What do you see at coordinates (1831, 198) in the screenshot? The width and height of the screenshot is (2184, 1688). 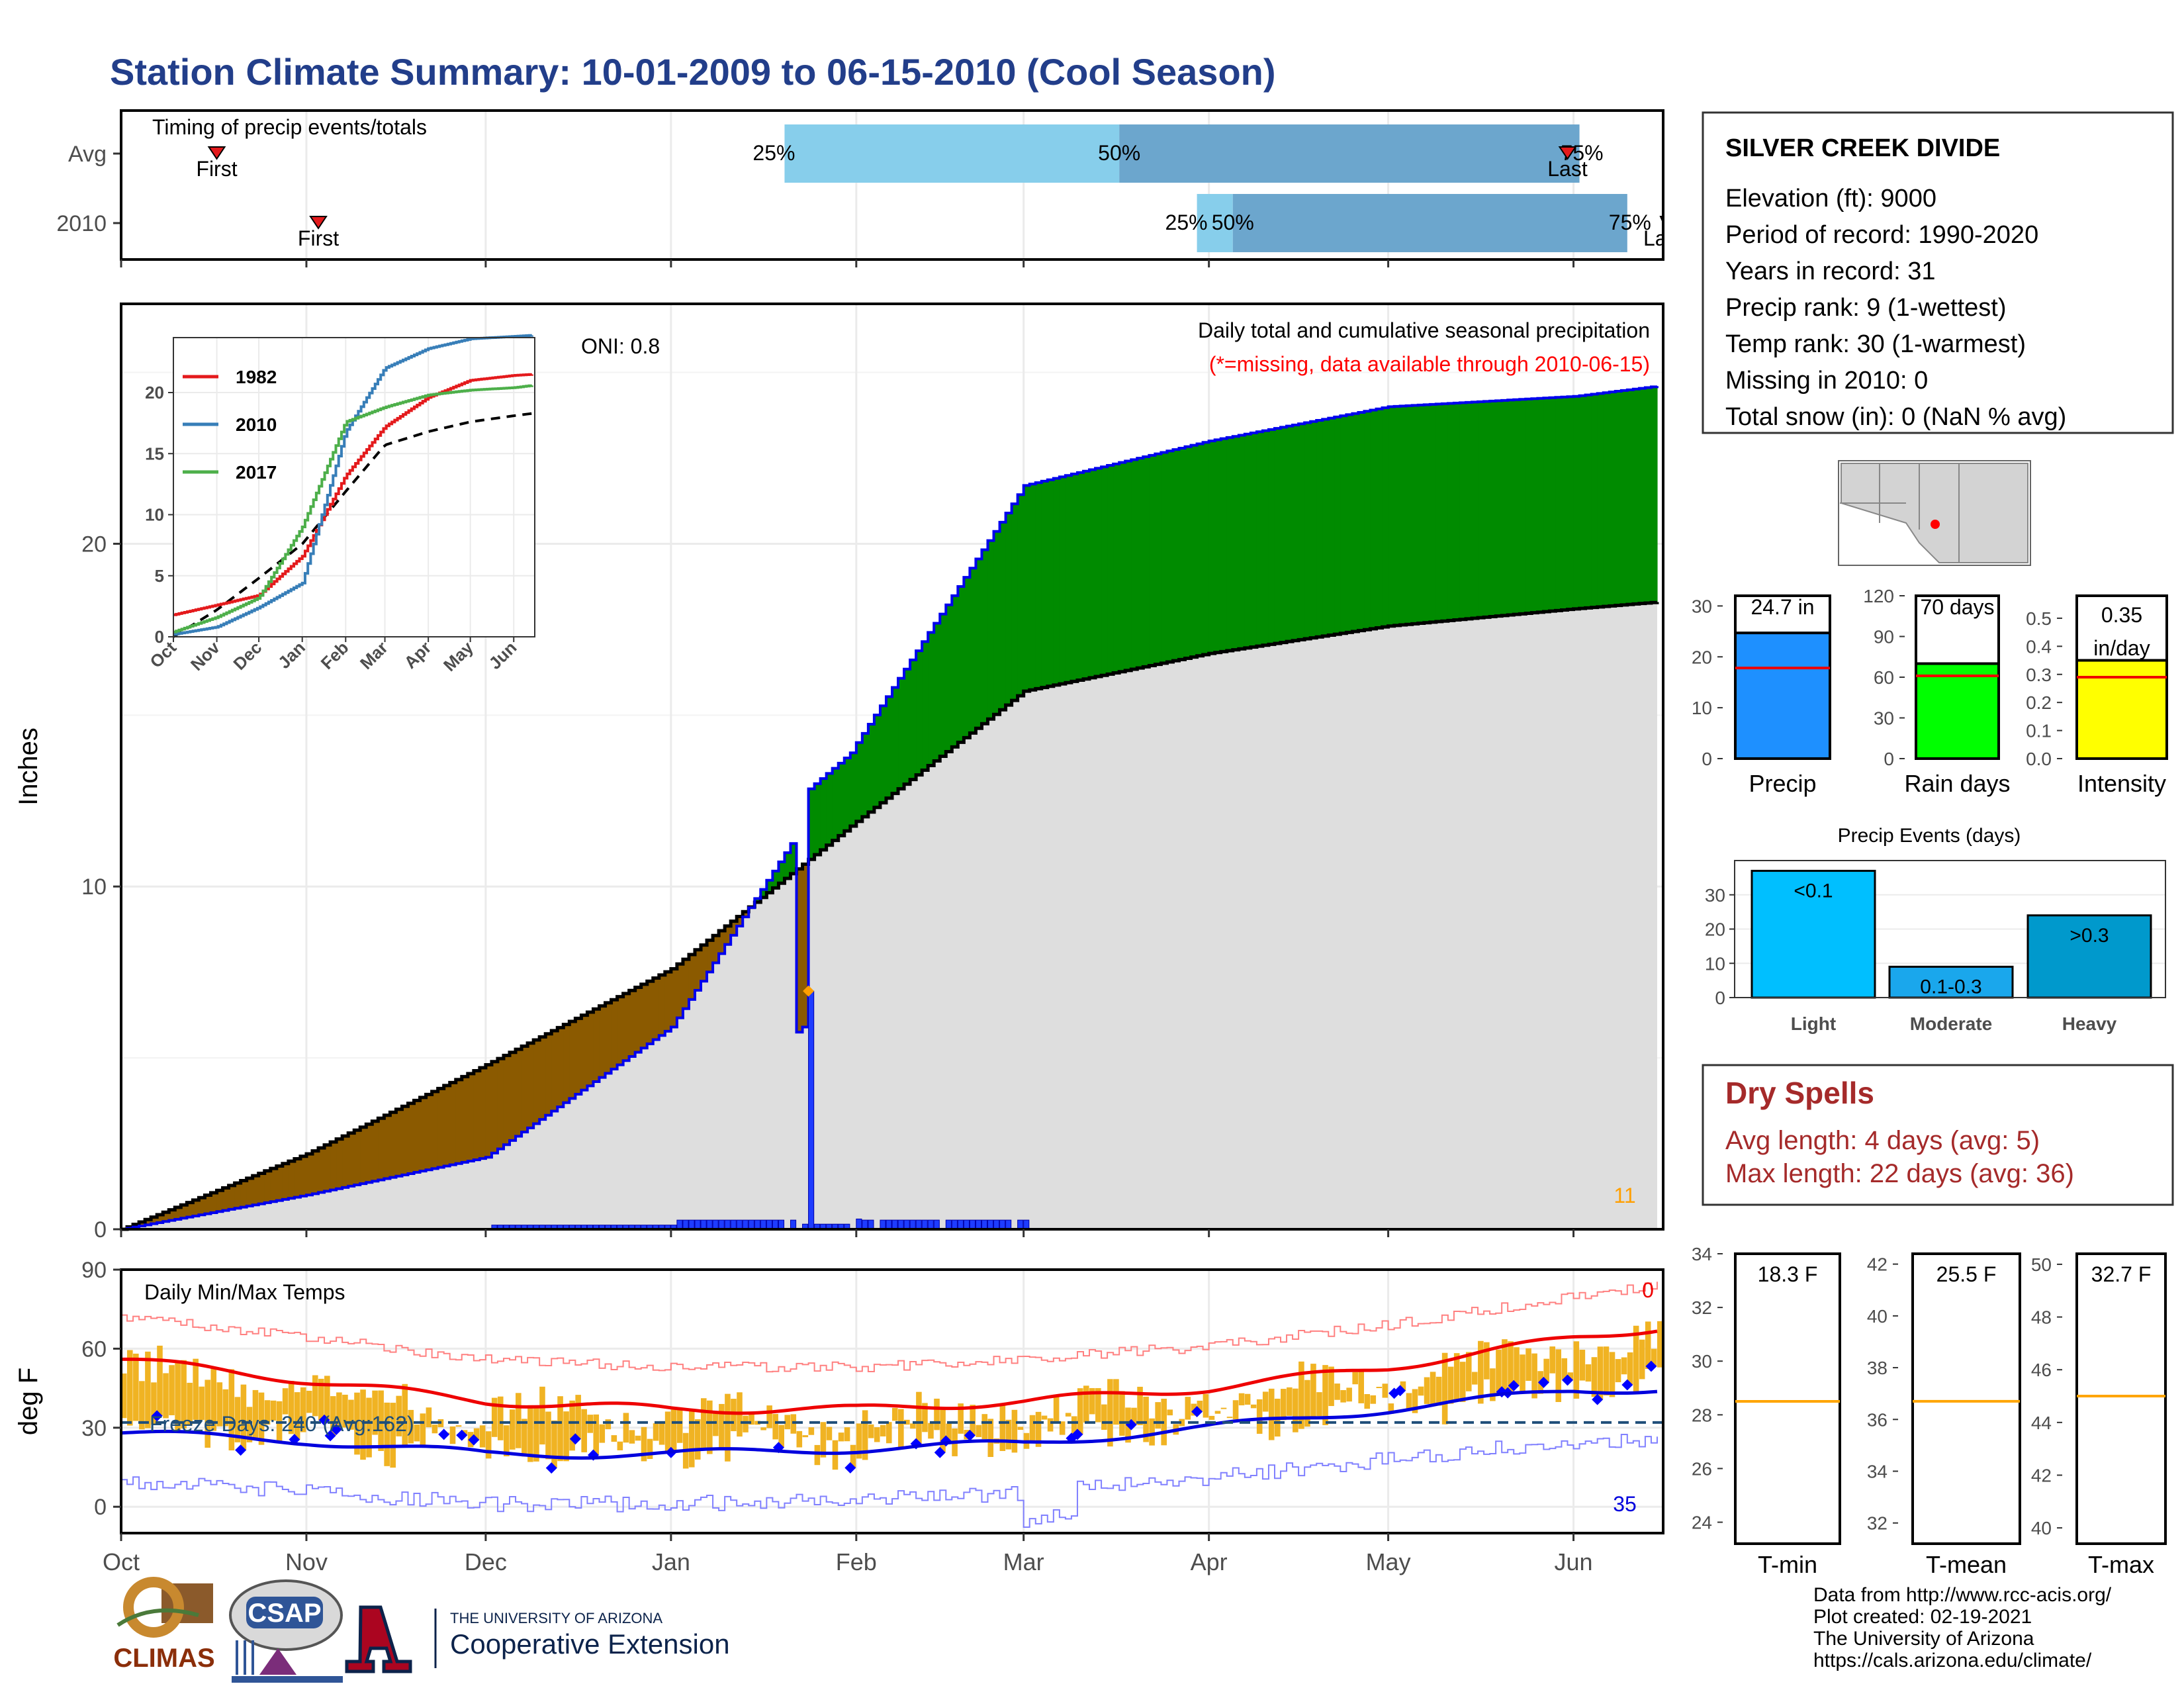 I see `station-info-line: Elevation (ft): 9000` at bounding box center [1831, 198].